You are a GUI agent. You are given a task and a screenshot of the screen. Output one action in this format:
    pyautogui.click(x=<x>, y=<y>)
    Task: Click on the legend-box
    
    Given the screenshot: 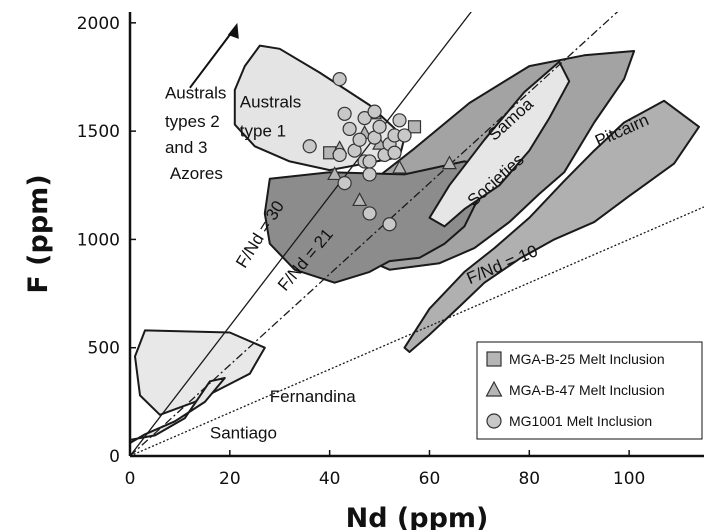 What is the action you would take?
    pyautogui.click(x=589, y=390)
    